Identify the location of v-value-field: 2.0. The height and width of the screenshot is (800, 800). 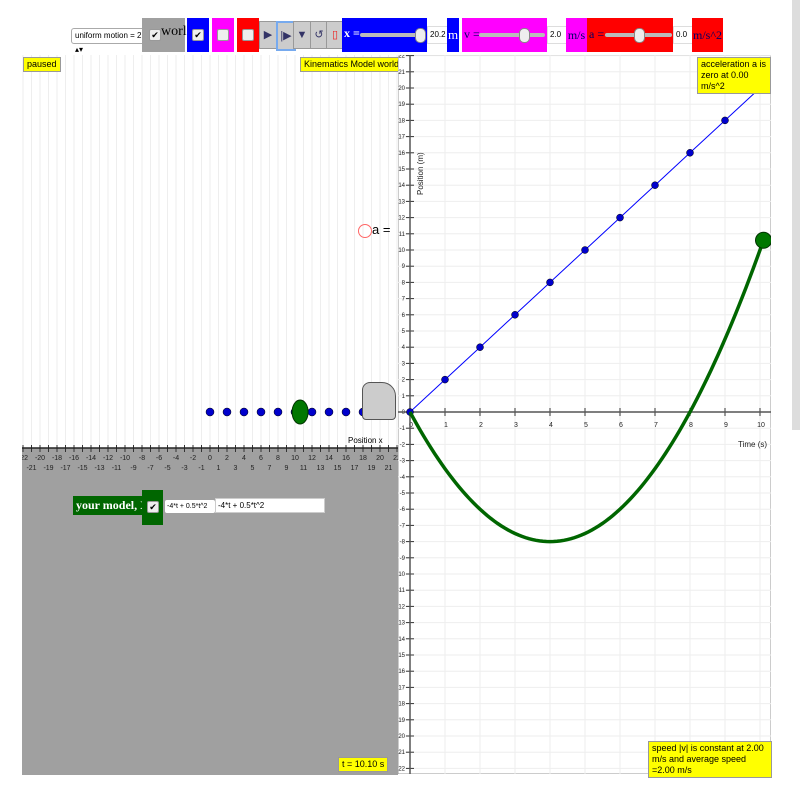
(557, 35).